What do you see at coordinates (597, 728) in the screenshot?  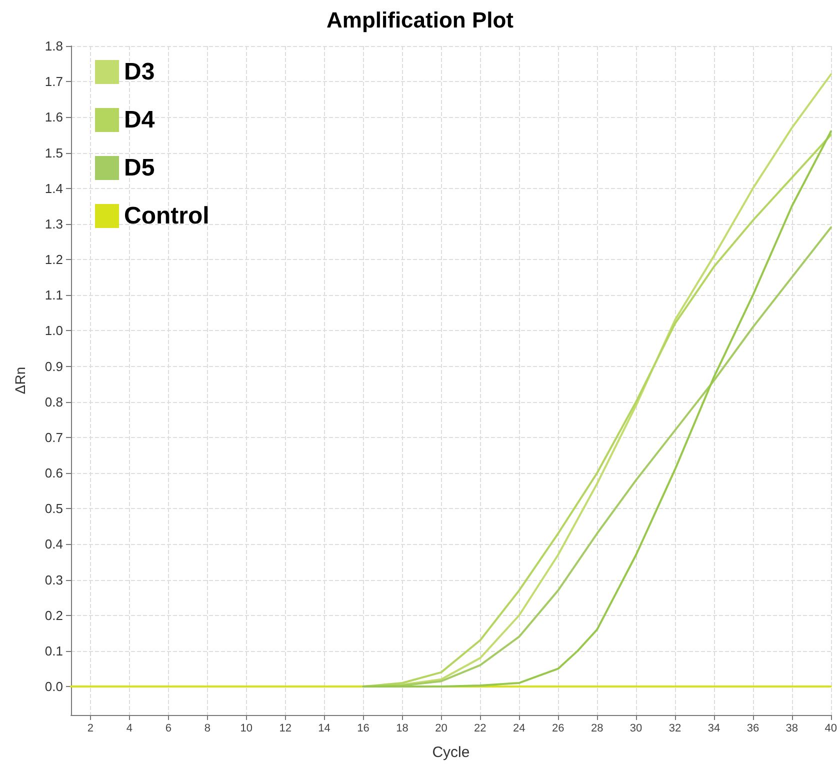 I see `x-tick-label: 28` at bounding box center [597, 728].